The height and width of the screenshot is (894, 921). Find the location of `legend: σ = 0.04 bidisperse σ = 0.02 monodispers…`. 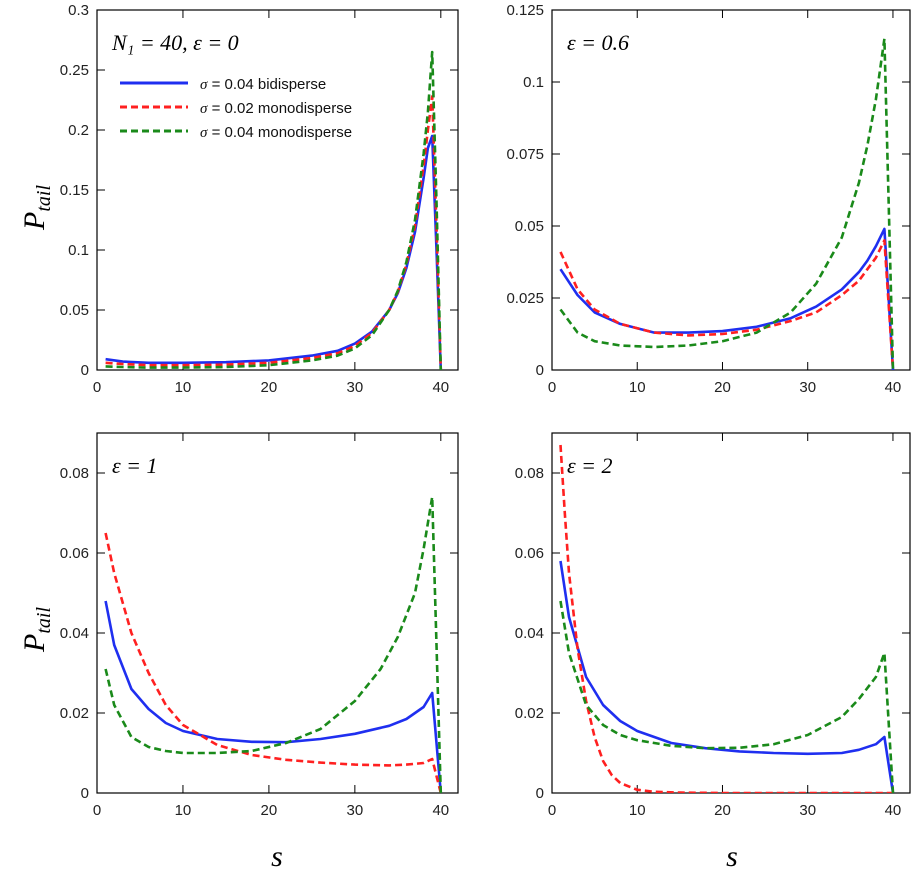

legend: σ = 0.04 bidisperse σ = 0.02 monodispers… is located at coordinates (236, 108).